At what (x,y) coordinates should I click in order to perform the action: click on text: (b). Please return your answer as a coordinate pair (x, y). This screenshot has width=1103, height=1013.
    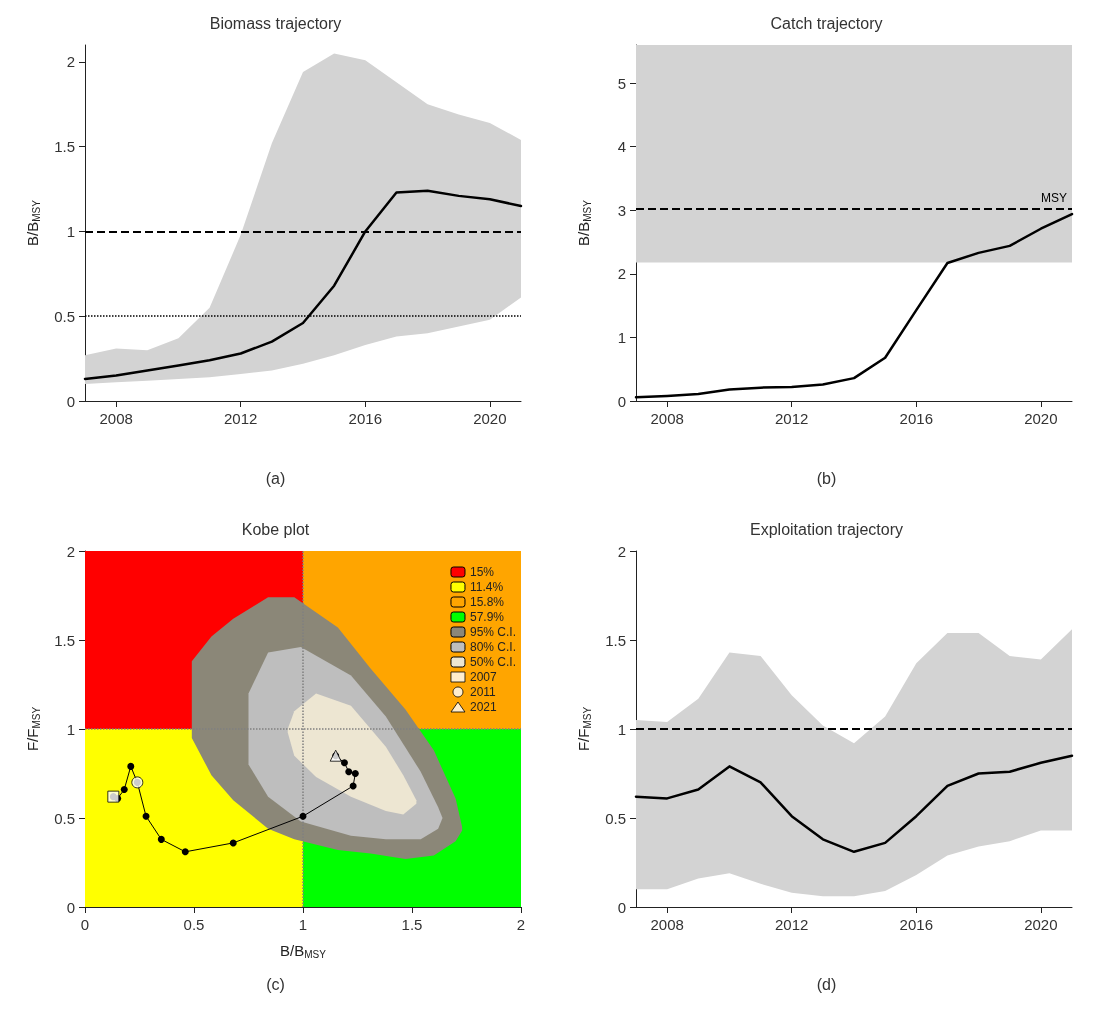
    Looking at the image, I should click on (826, 478).